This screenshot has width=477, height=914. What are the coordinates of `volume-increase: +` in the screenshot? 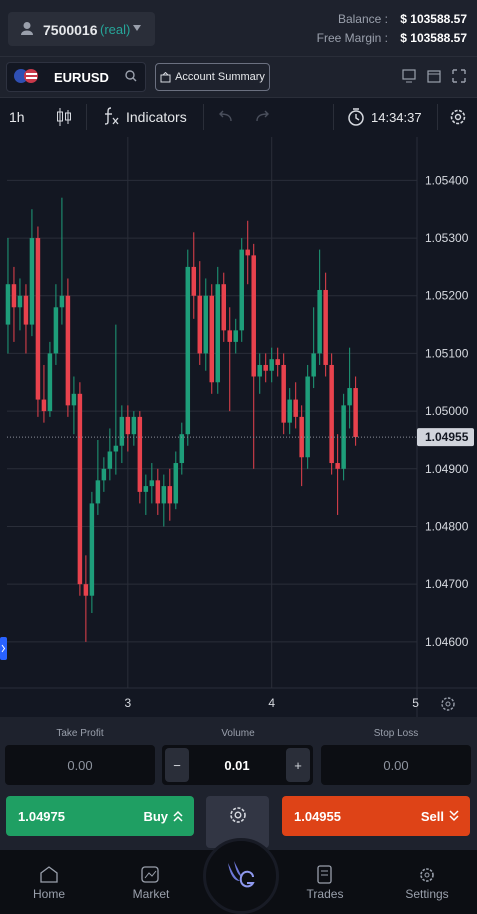 It's located at (298, 765).